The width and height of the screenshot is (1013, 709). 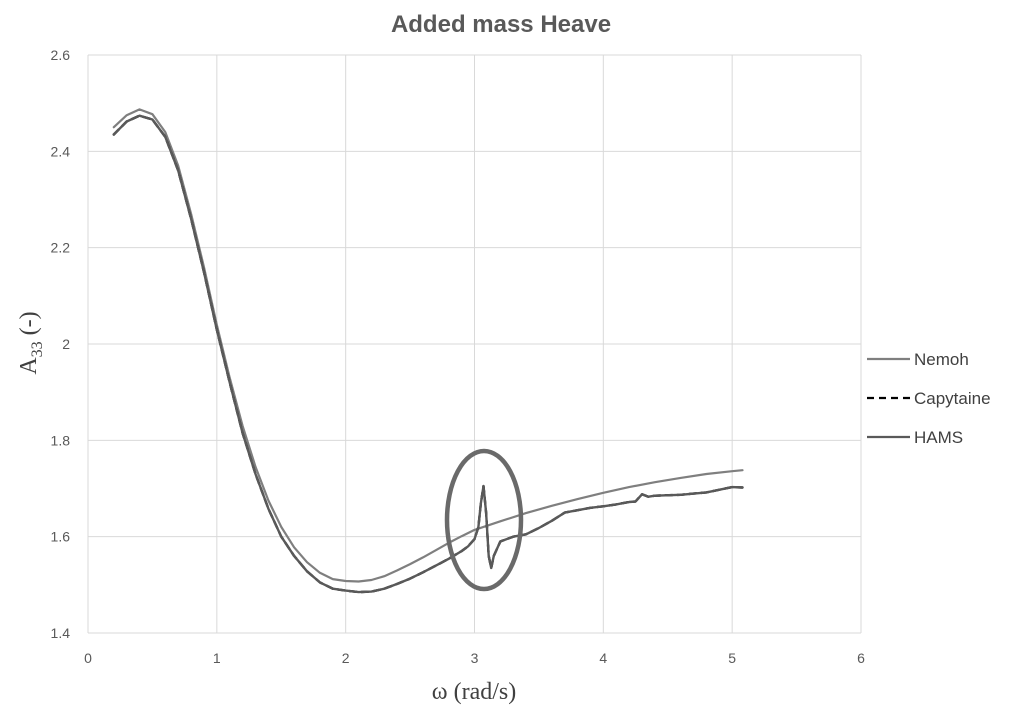 What do you see at coordinates (88, 658) in the screenshot?
I see `x-tick-label: 0` at bounding box center [88, 658].